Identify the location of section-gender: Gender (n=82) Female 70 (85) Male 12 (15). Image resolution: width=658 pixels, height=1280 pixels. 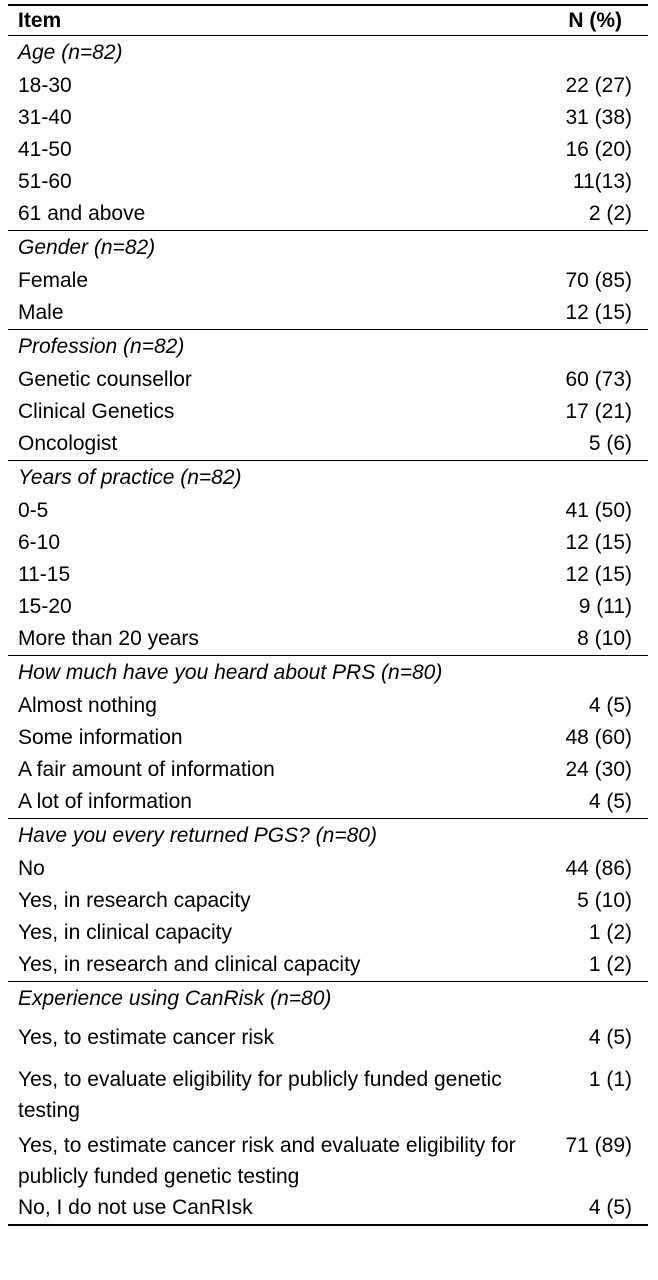
(328, 280).